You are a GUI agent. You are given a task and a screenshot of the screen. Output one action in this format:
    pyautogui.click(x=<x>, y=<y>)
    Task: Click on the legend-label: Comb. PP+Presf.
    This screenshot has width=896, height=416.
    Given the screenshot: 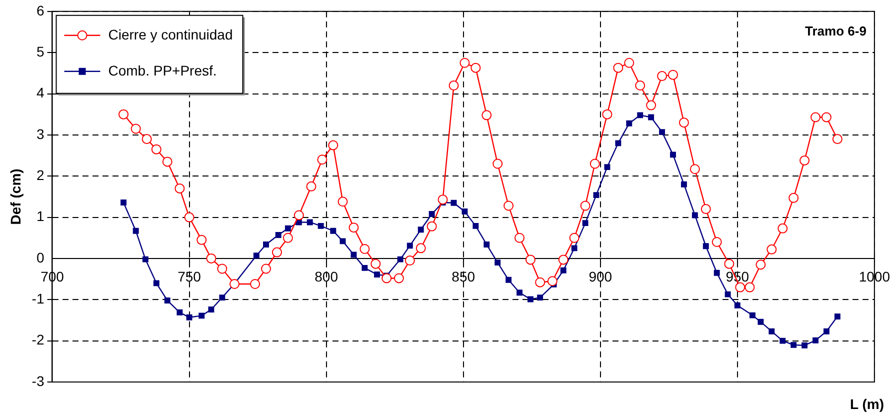 What is the action you would take?
    pyautogui.click(x=162, y=70)
    